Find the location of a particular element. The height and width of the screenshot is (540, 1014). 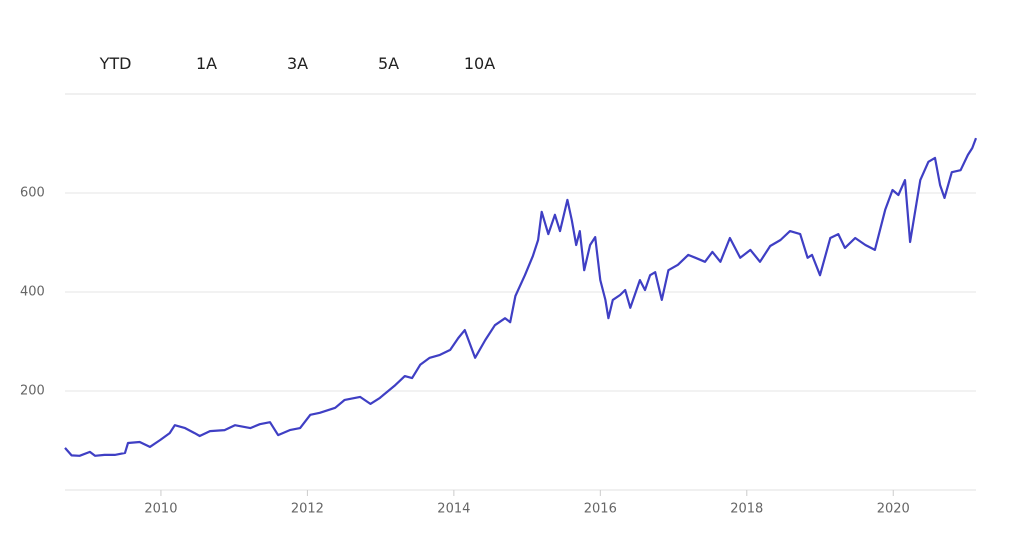

range-button: 10A is located at coordinates (479, 63).